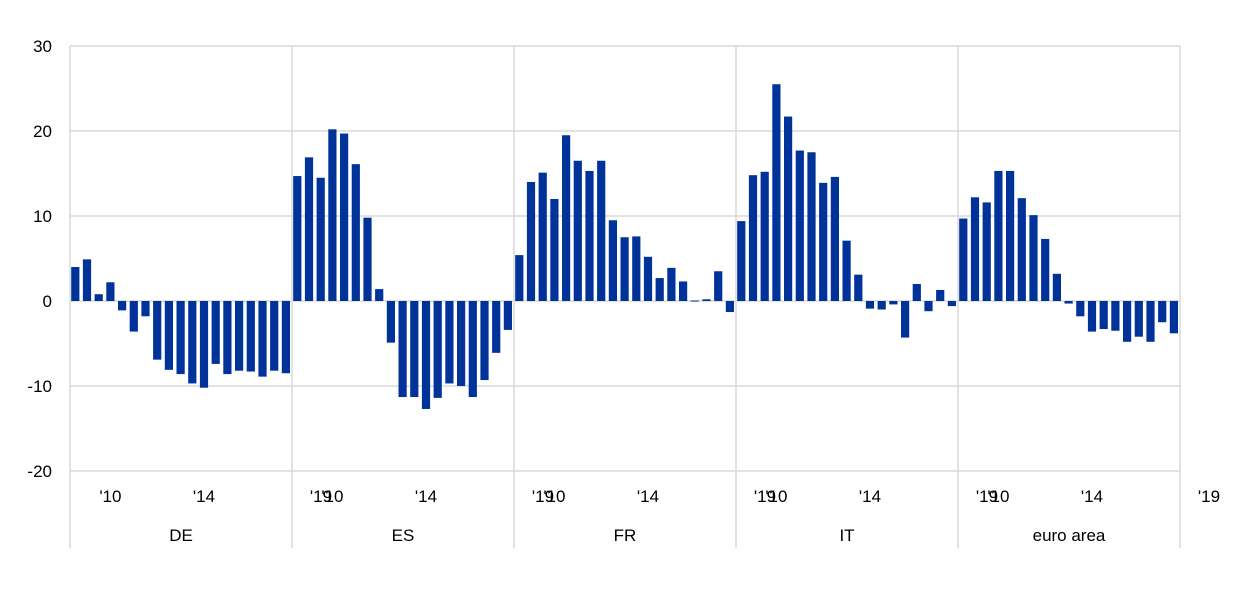  Describe the element at coordinates (39, 471) in the screenshot. I see `y-tick-label: -20` at that location.